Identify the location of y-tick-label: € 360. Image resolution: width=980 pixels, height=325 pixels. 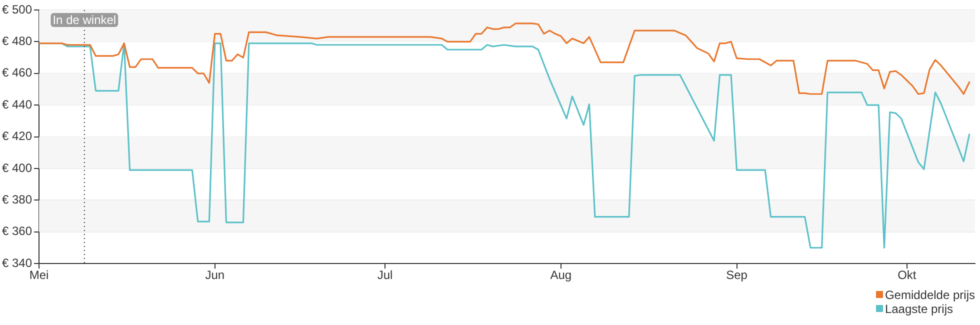
(17, 231).